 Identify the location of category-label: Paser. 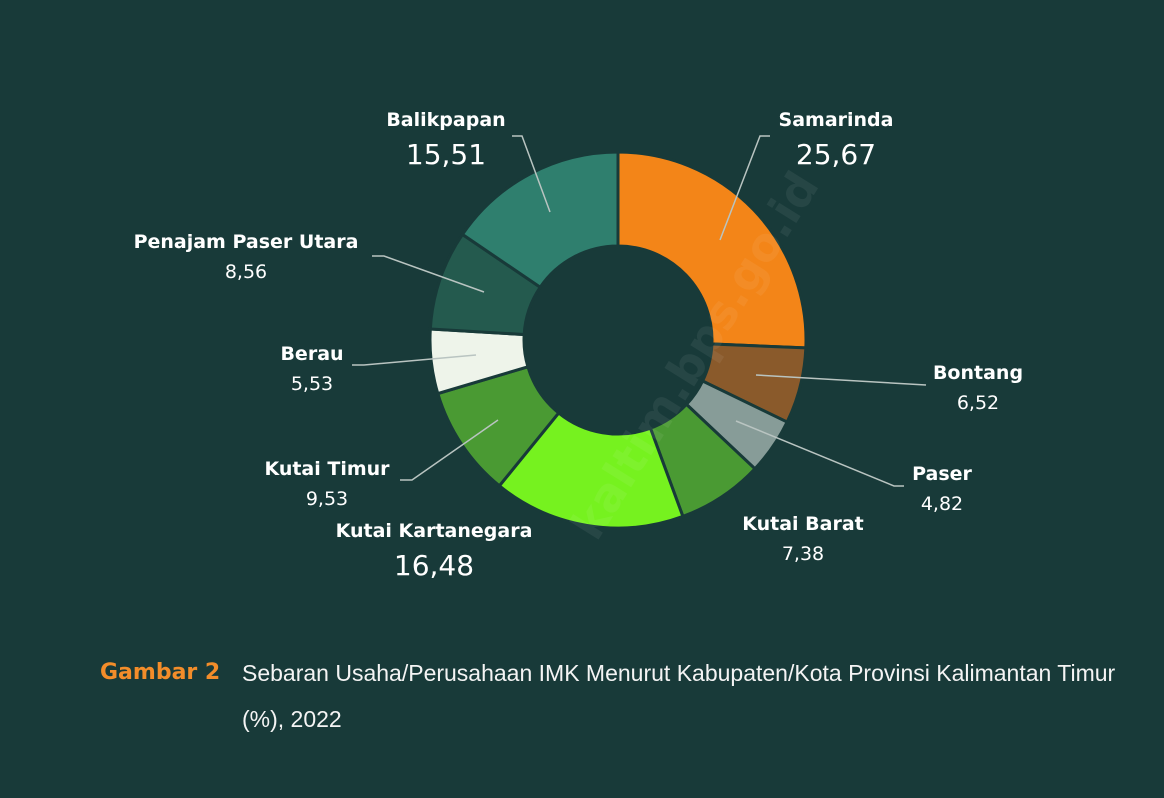
(942, 474).